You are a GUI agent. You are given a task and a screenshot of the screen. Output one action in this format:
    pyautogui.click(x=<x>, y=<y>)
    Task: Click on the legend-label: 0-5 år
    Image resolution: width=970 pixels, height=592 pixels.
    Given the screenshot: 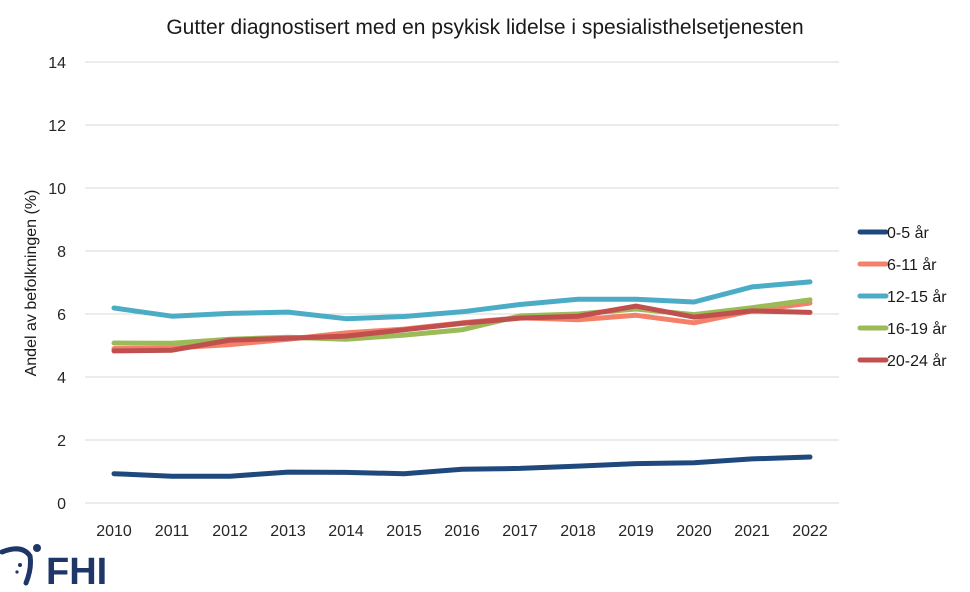 What is the action you would take?
    pyautogui.click(x=908, y=233)
    